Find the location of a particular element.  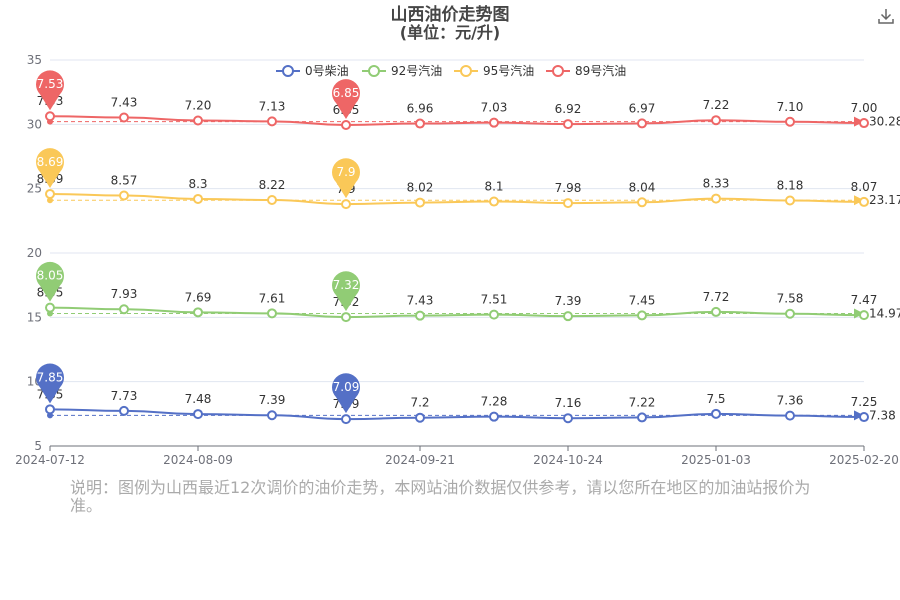

y-tick-label: 15 is located at coordinates (34, 317).